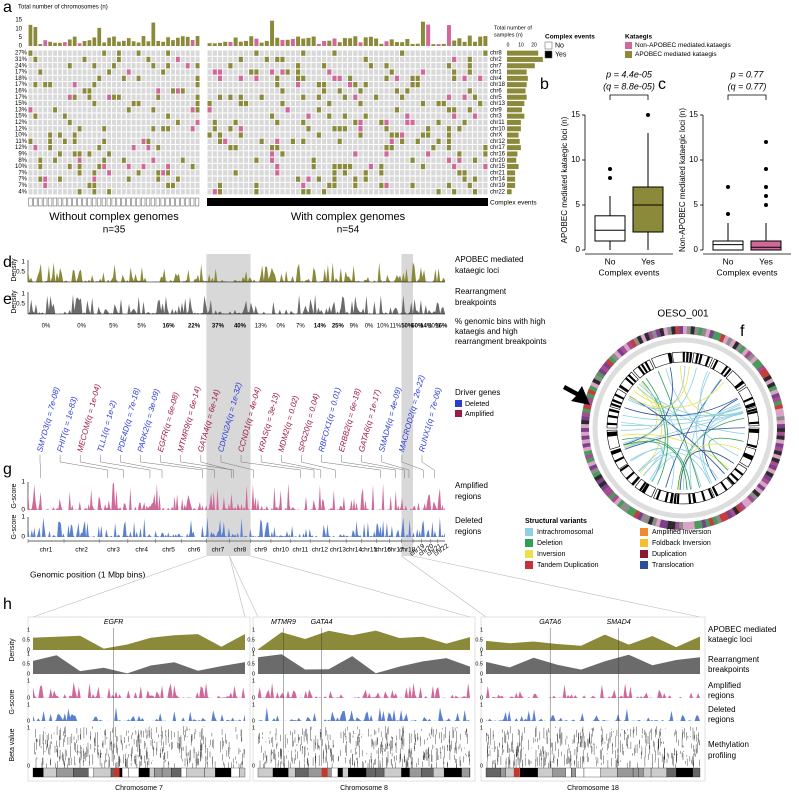 The image size is (799, 795). What do you see at coordinates (396, 327) in the screenshot?
I see `percent-label: 11%` at bounding box center [396, 327].